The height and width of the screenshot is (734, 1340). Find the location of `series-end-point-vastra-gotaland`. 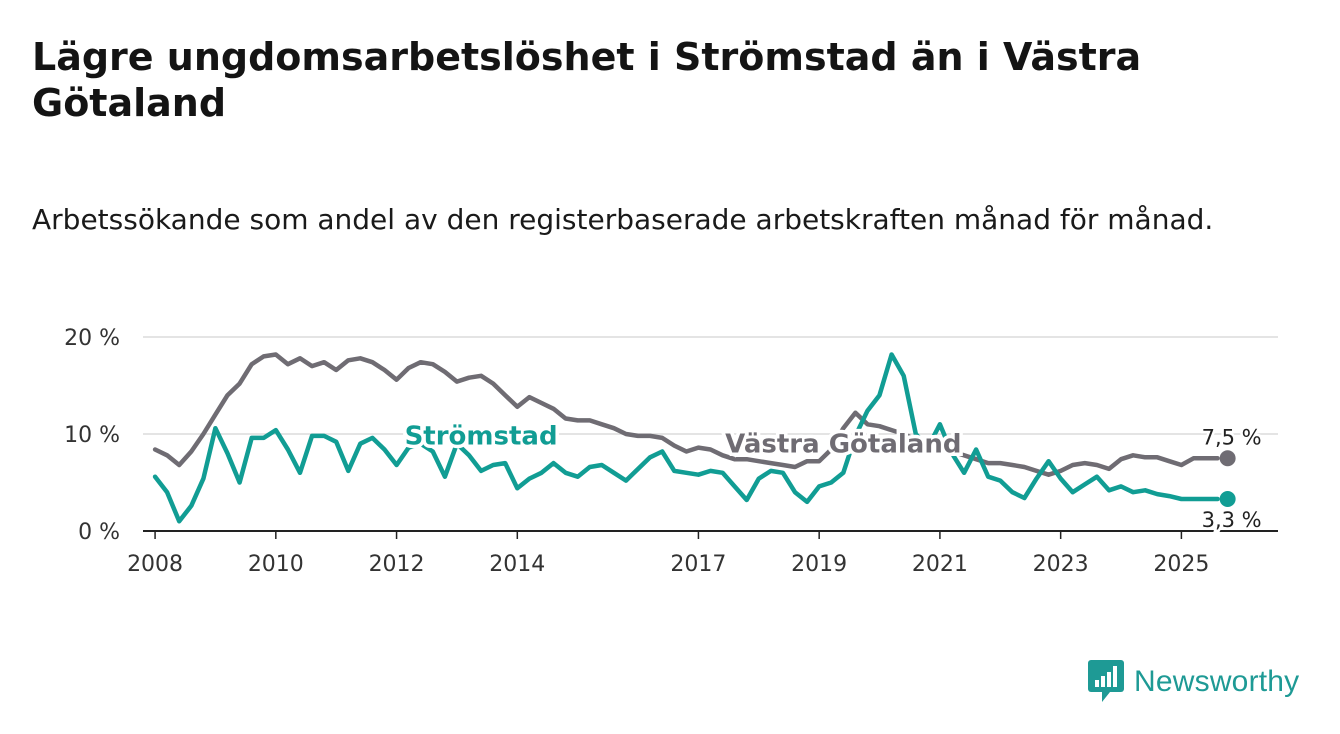

series-end-point-vastra-gotaland is located at coordinates (1227, 458).